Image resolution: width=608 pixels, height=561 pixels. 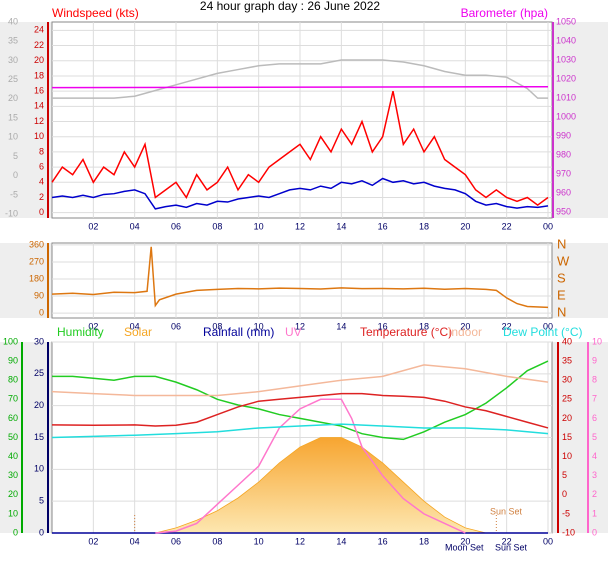 I want to click on y-tick-label: 90, so click(x=13, y=360).